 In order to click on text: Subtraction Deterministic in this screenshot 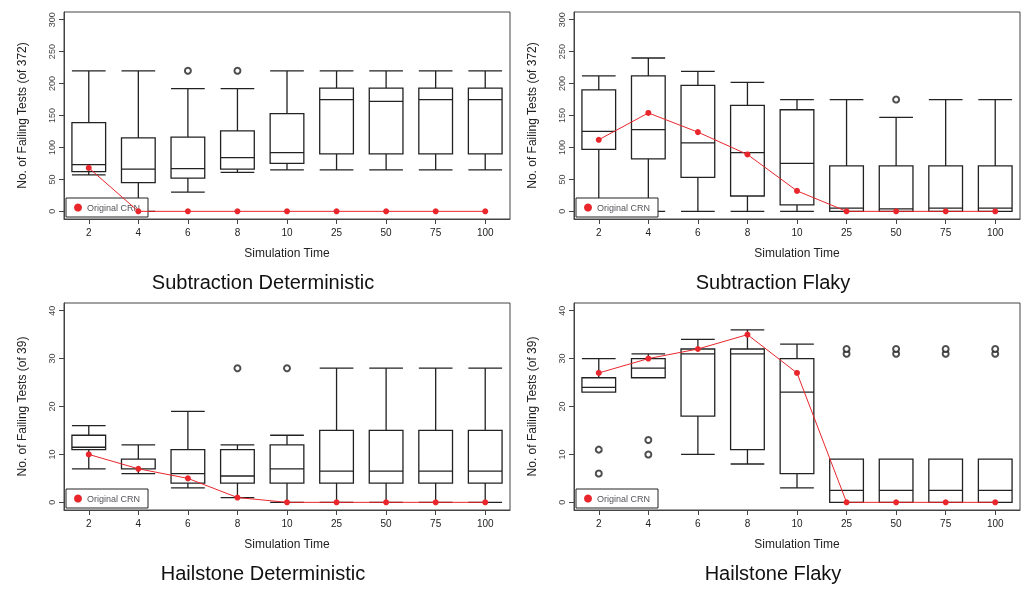, I will do `click(263, 282)`.